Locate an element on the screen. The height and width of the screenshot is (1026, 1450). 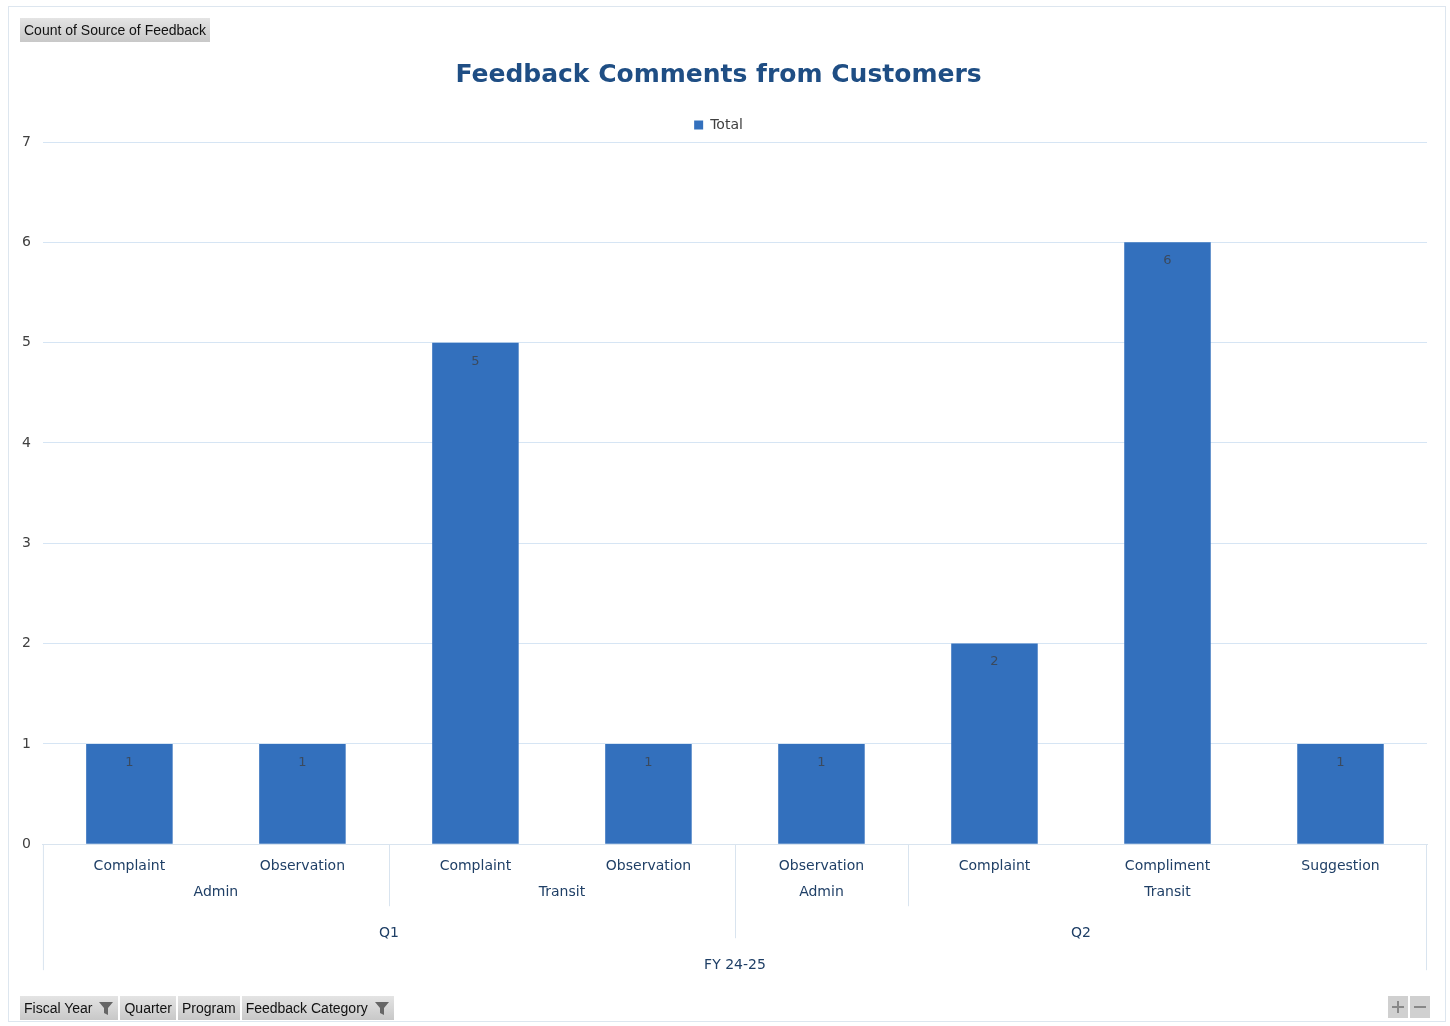
text: FY 24-25 is located at coordinates (735, 963).